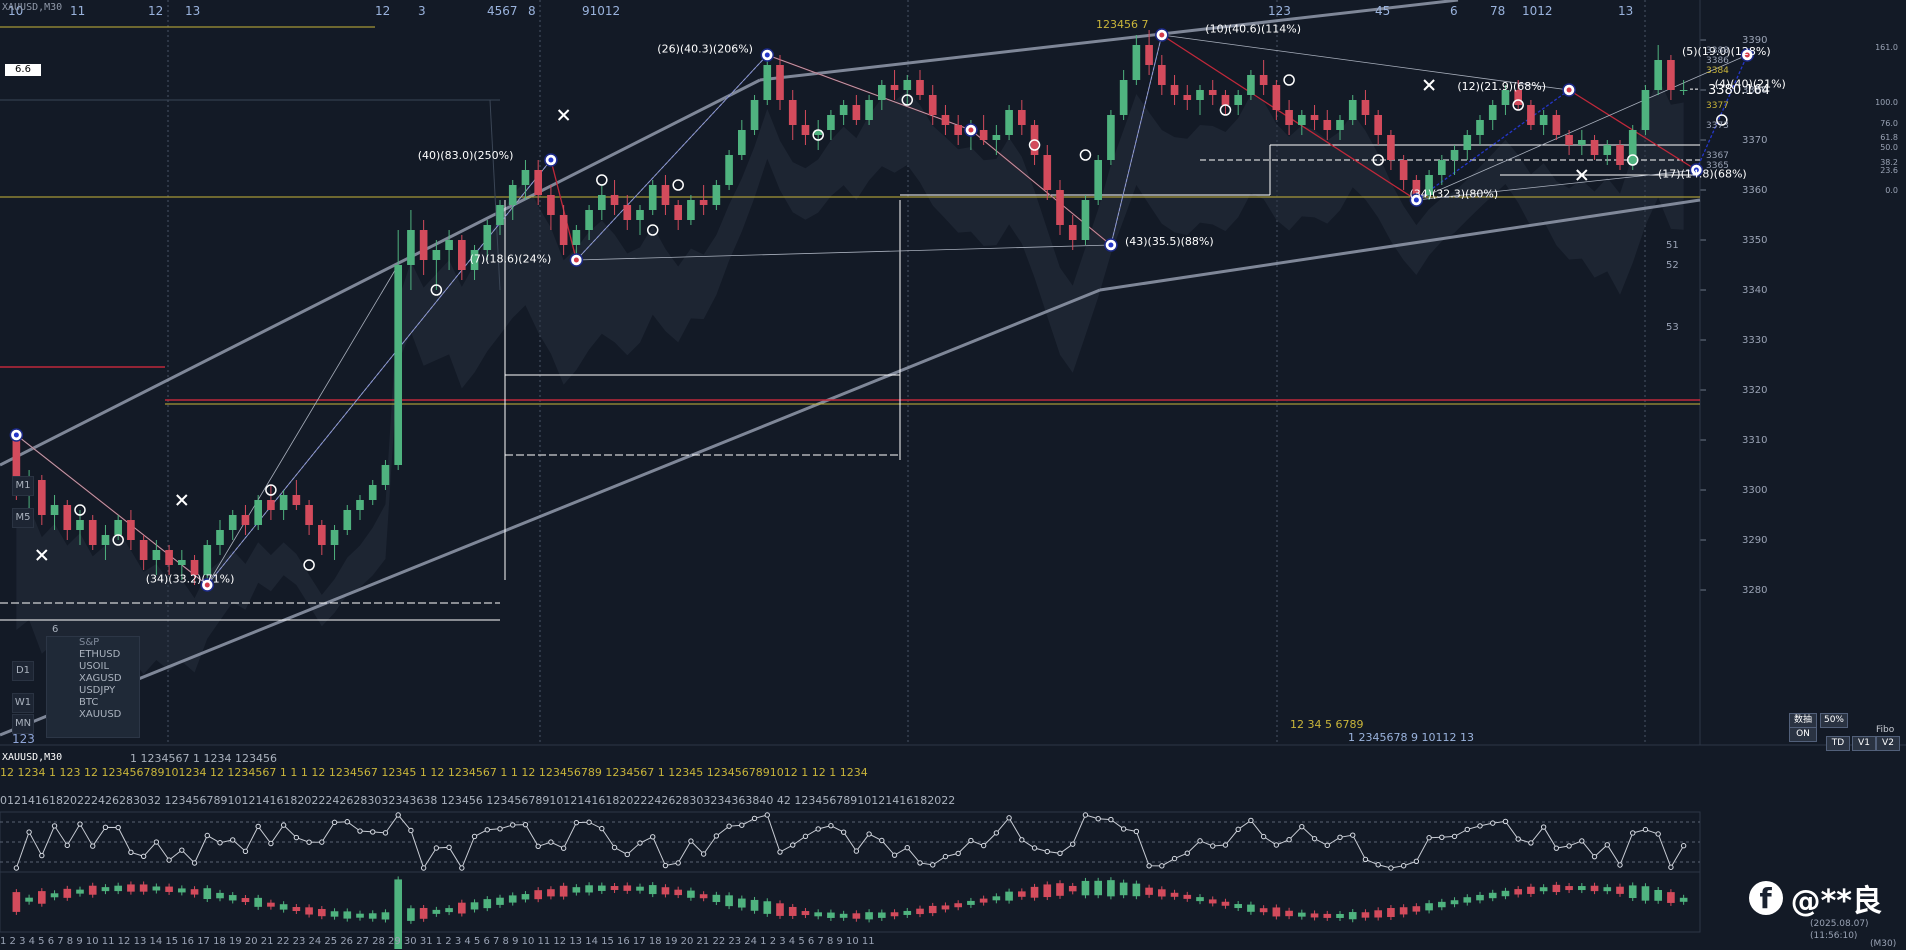  I want to click on fibo-label: Fibo, so click(1885, 730).